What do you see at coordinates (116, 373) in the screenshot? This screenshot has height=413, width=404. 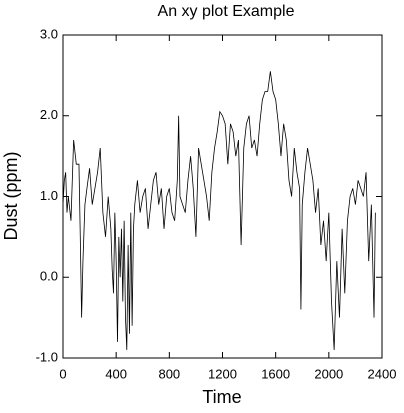 I see `x-tick-label: 400` at bounding box center [116, 373].